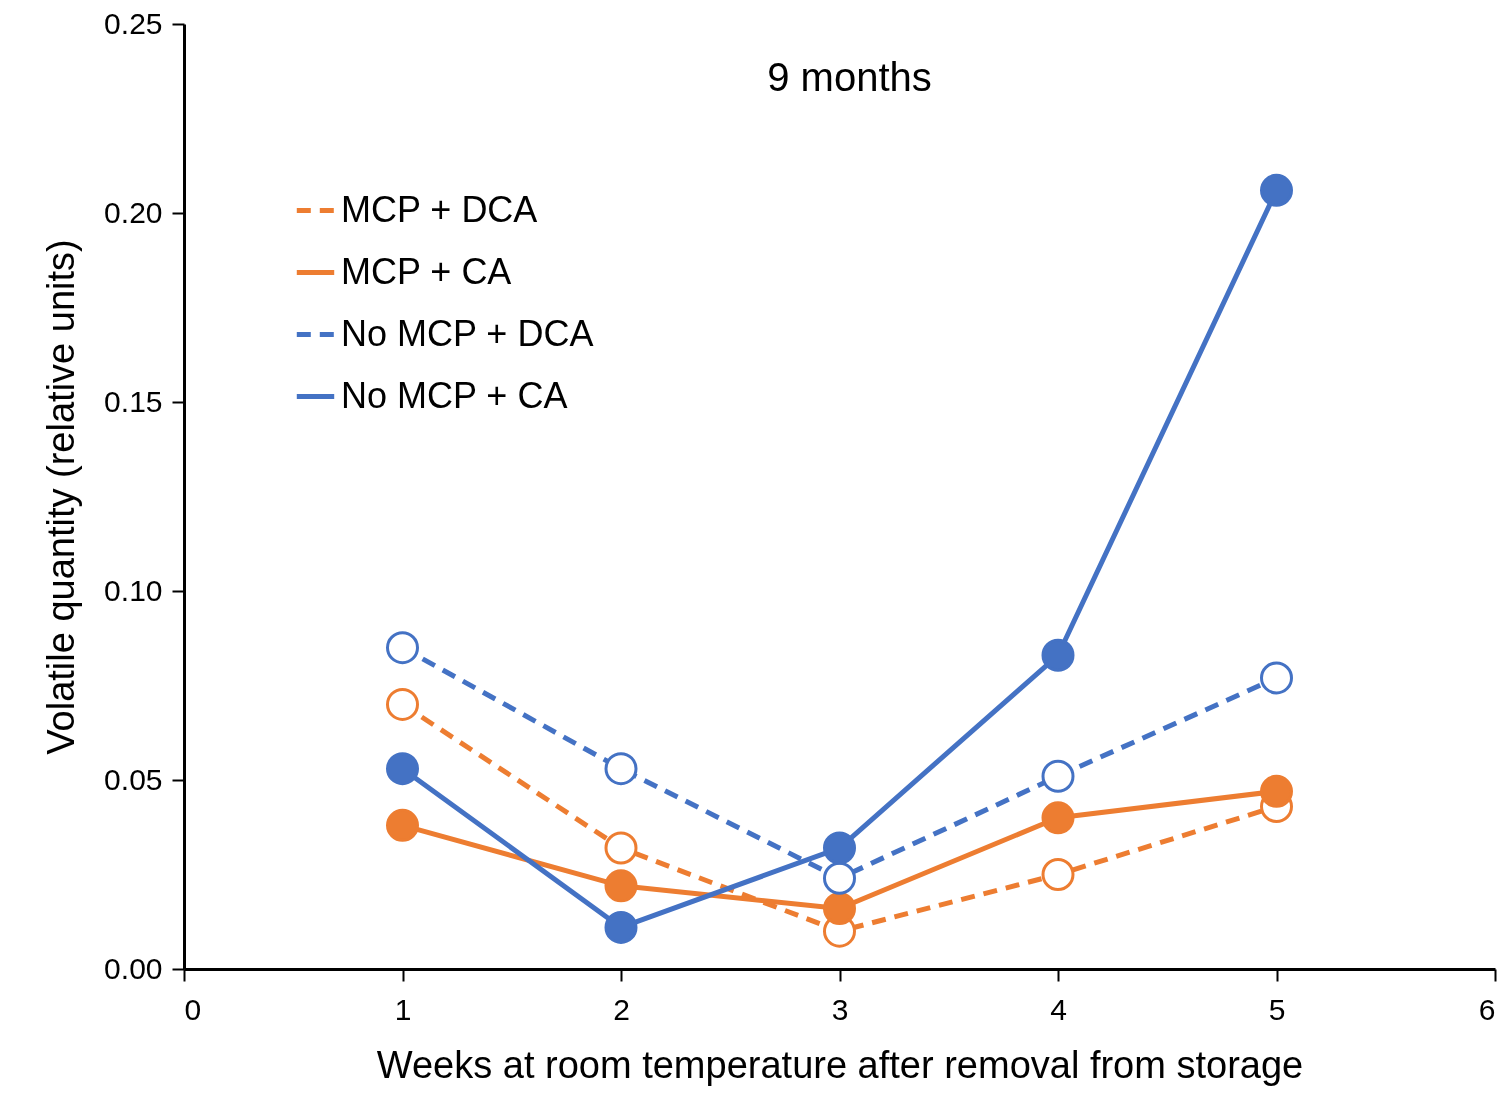 This screenshot has height=1105, width=1511. I want to click on x-tick-label: 6, so click(1487, 1009).